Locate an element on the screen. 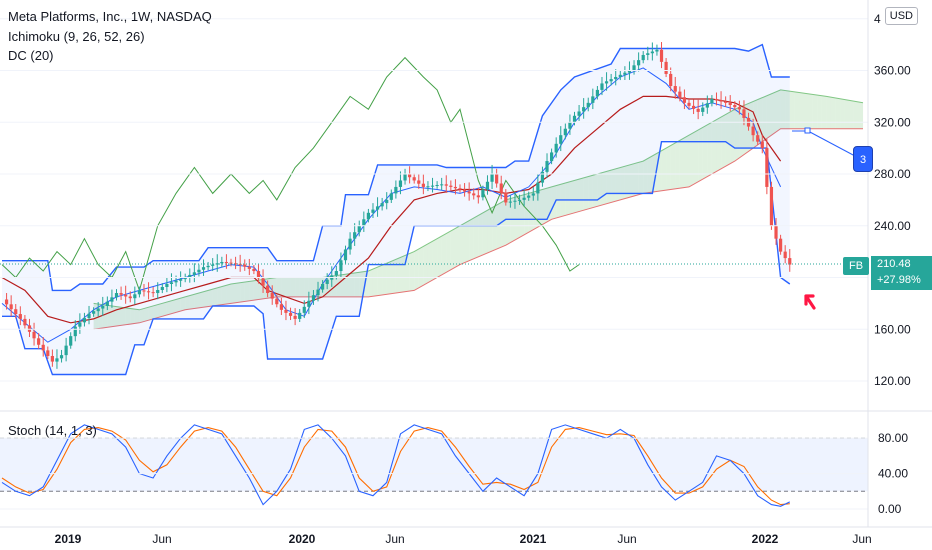 The width and height of the screenshot is (932, 550). time-tick-label: 2019 is located at coordinates (68, 539).